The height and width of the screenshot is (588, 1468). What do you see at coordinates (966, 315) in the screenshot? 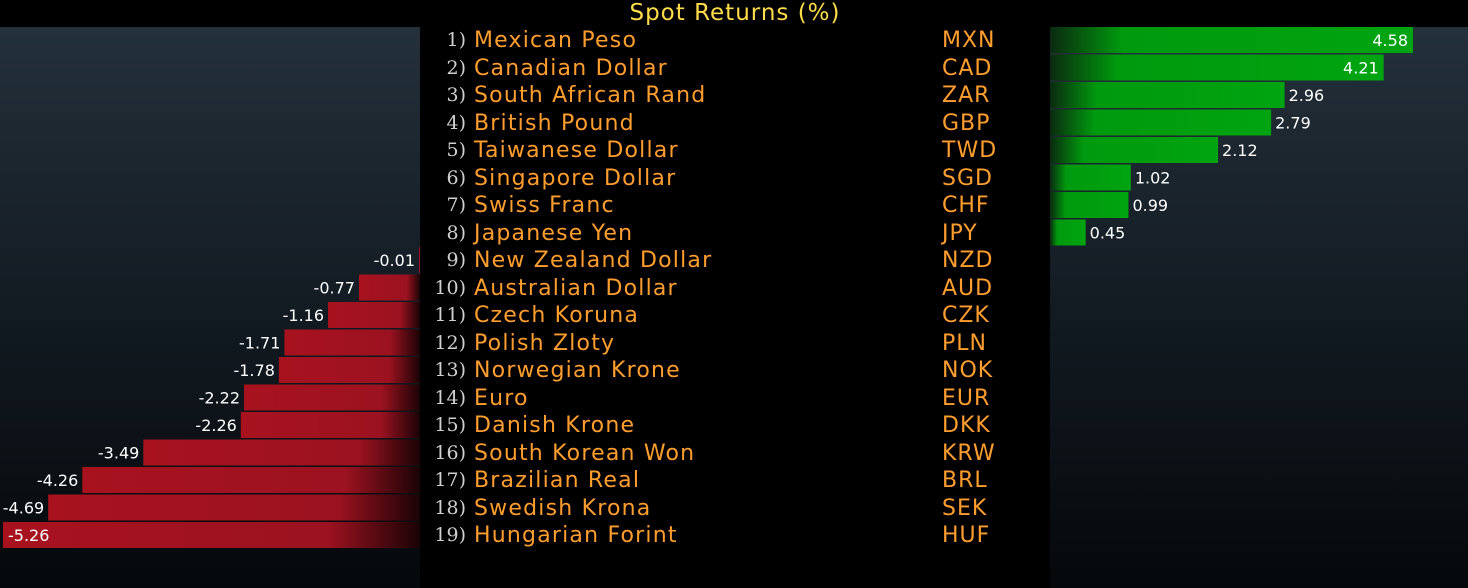
I see `currency-code: CZK` at bounding box center [966, 315].